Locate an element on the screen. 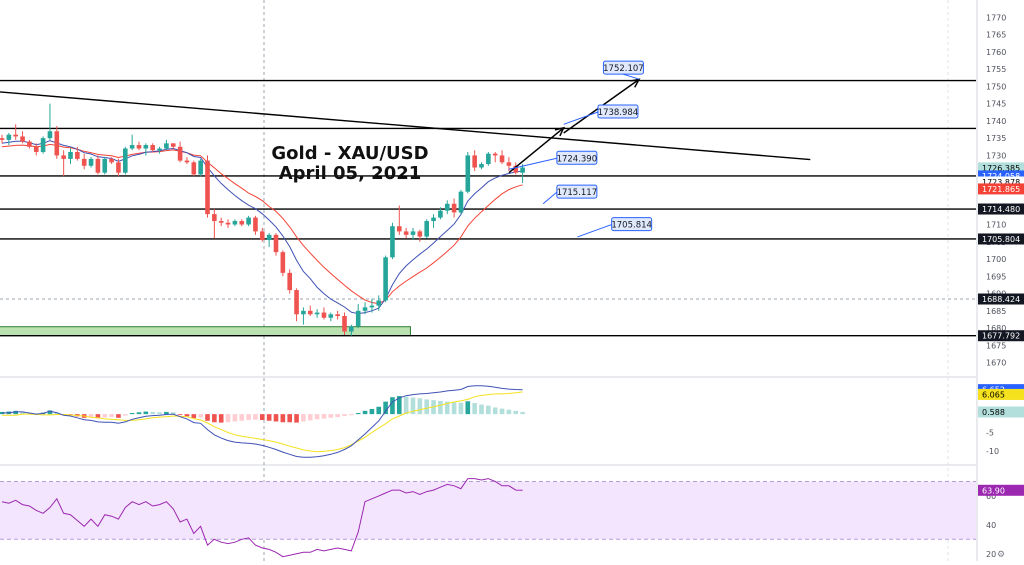 This screenshot has width=1024, height=565. price-tag: 1714.480 is located at coordinates (1001, 209).